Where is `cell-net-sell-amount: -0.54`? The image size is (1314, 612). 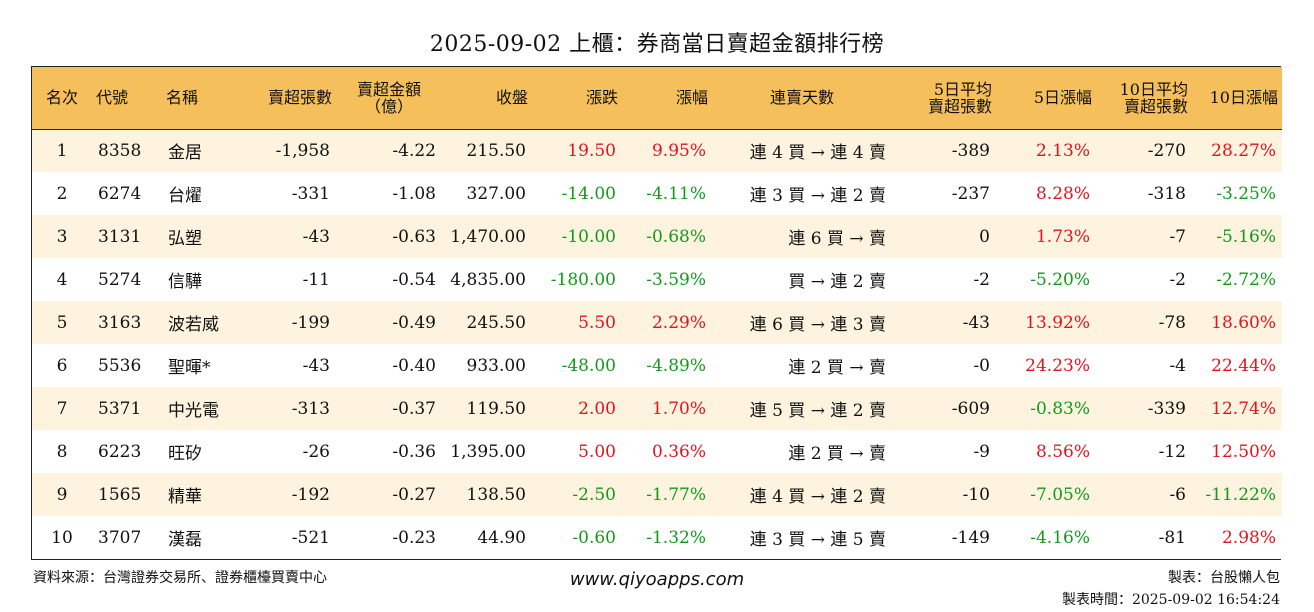 cell-net-sell-amount: -0.54 is located at coordinates (414, 279).